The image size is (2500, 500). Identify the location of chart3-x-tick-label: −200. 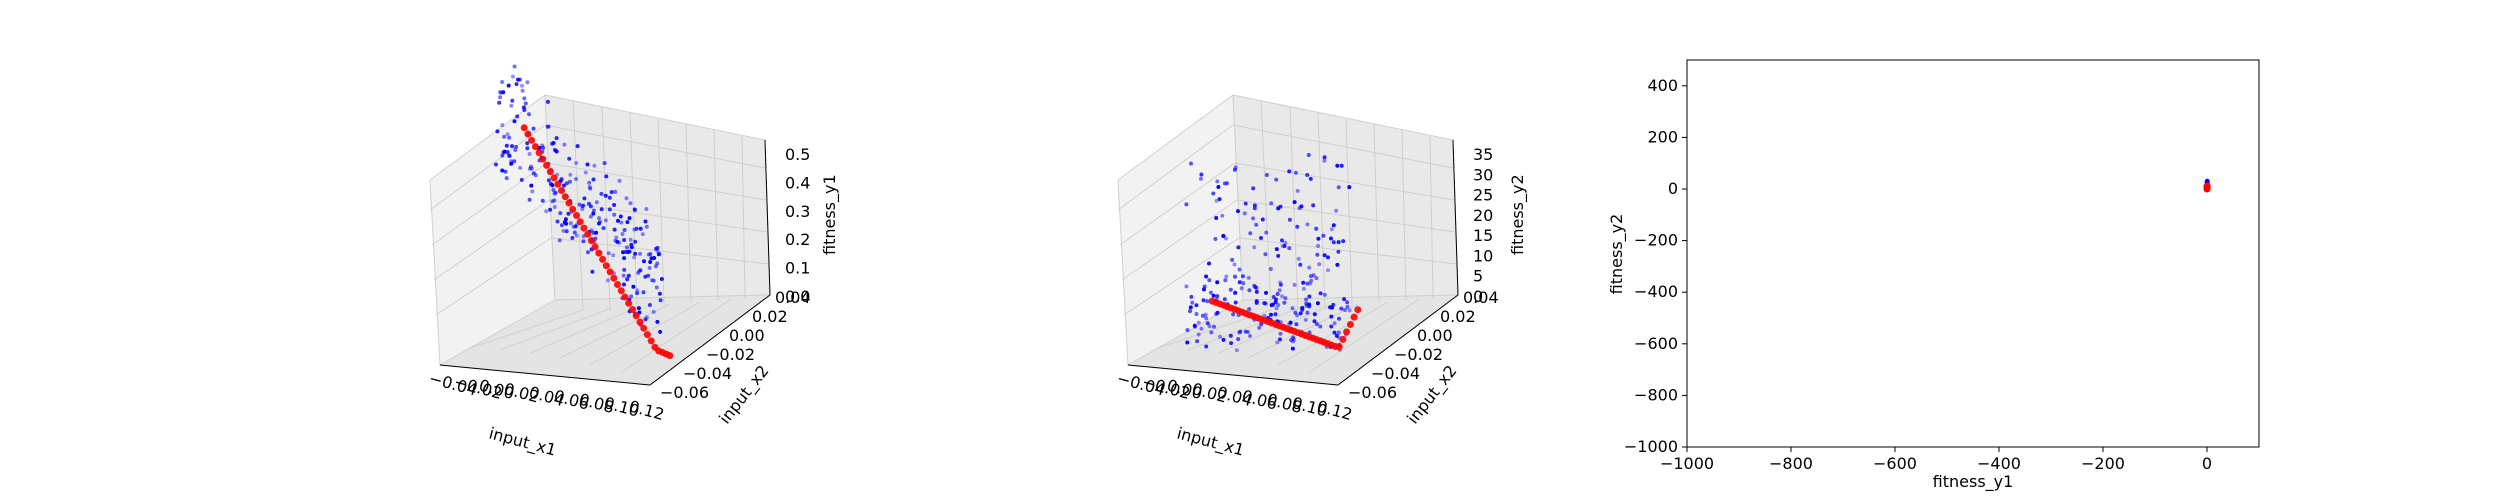
(2103, 463).